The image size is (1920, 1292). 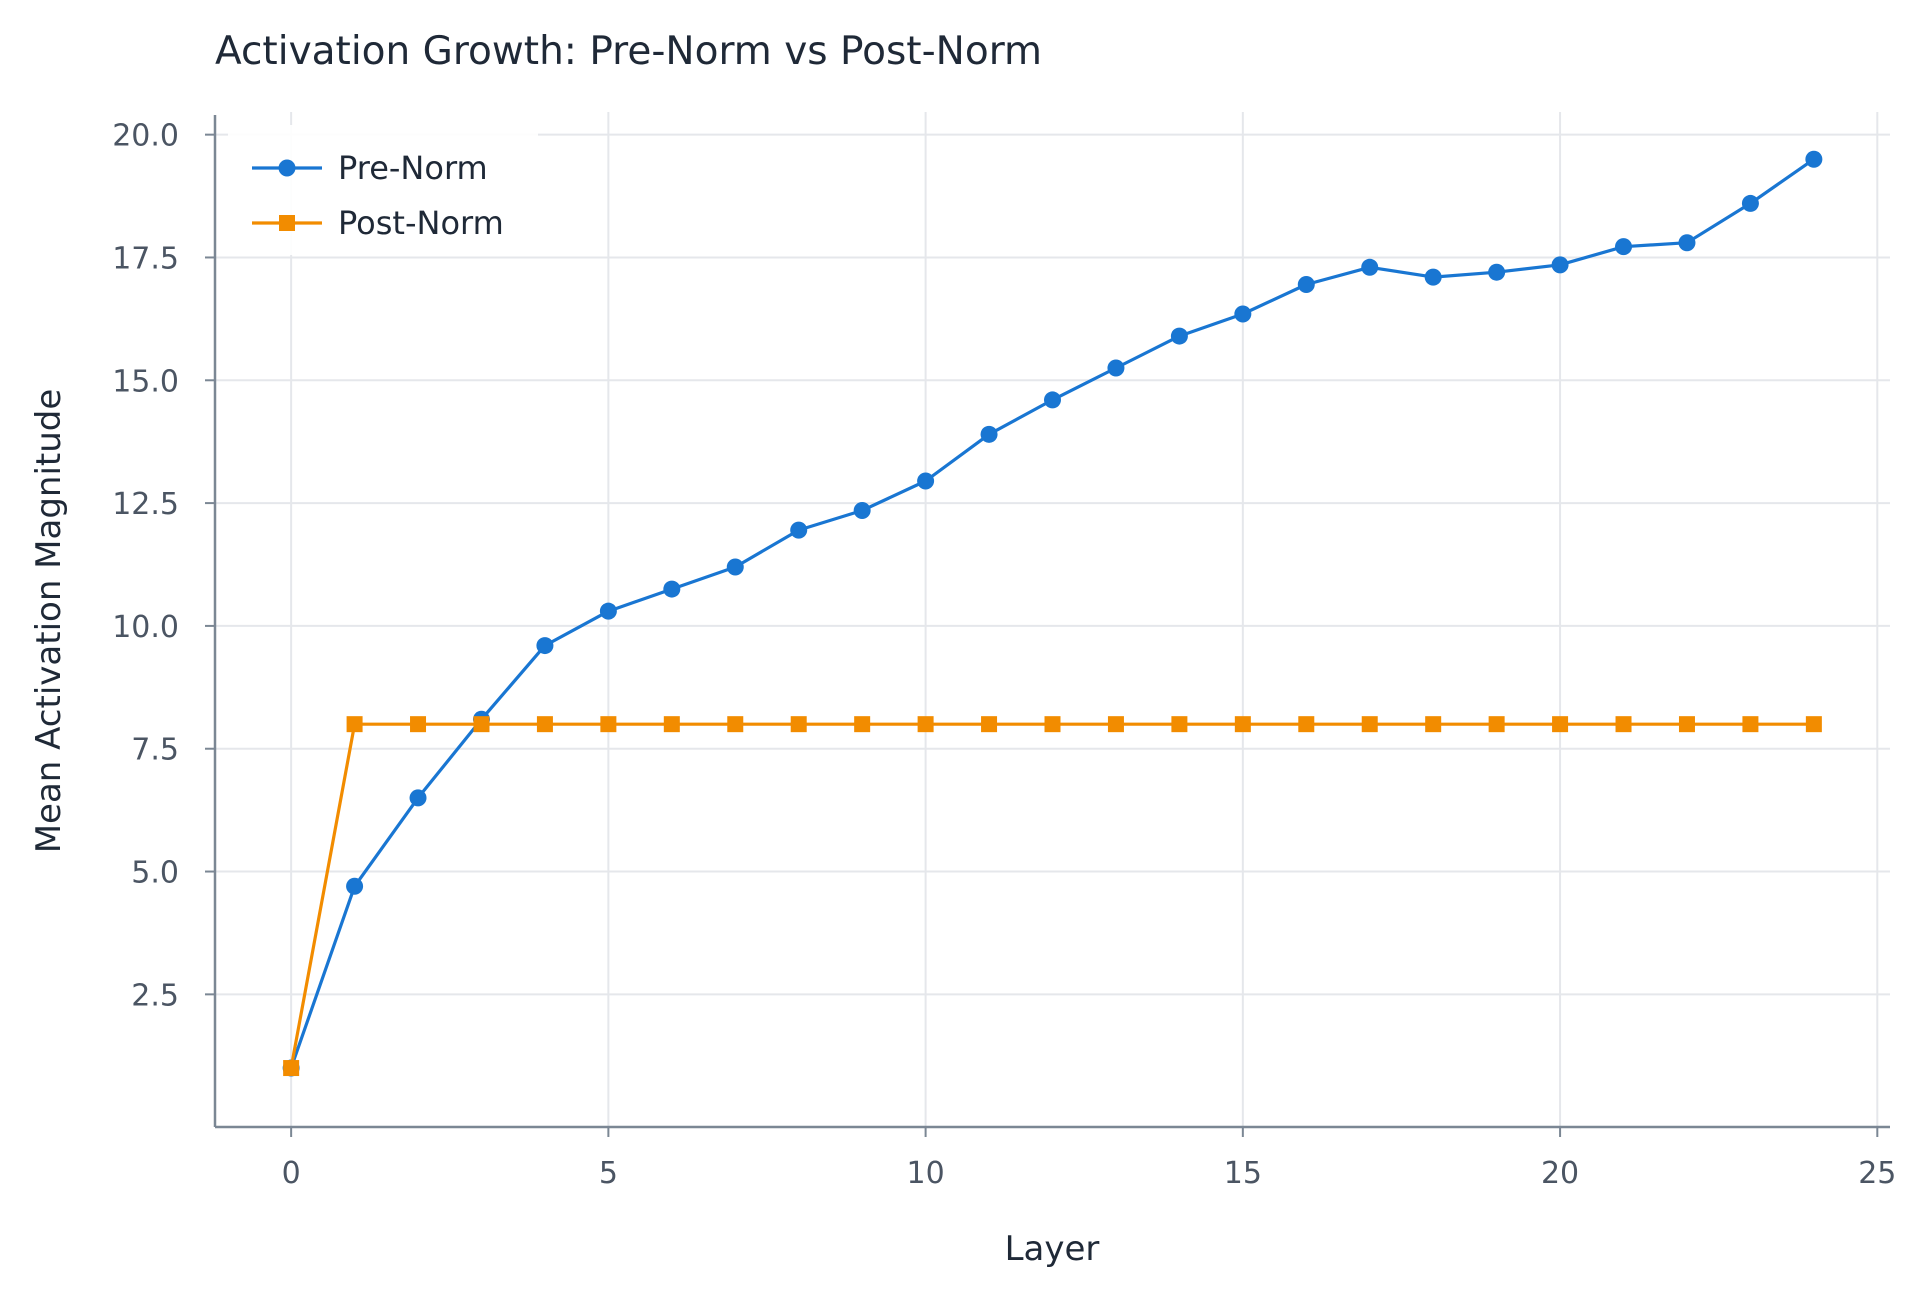 I want to click on x-tick-label: 25, so click(x=1877, y=1173).